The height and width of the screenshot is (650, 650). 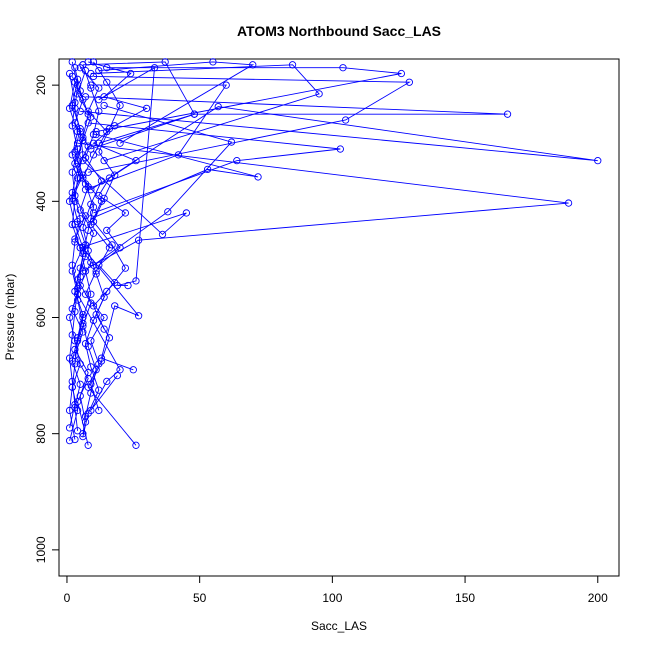 What do you see at coordinates (10, 317) in the screenshot?
I see `y-axis-label: Pressure (mbar)` at bounding box center [10, 317].